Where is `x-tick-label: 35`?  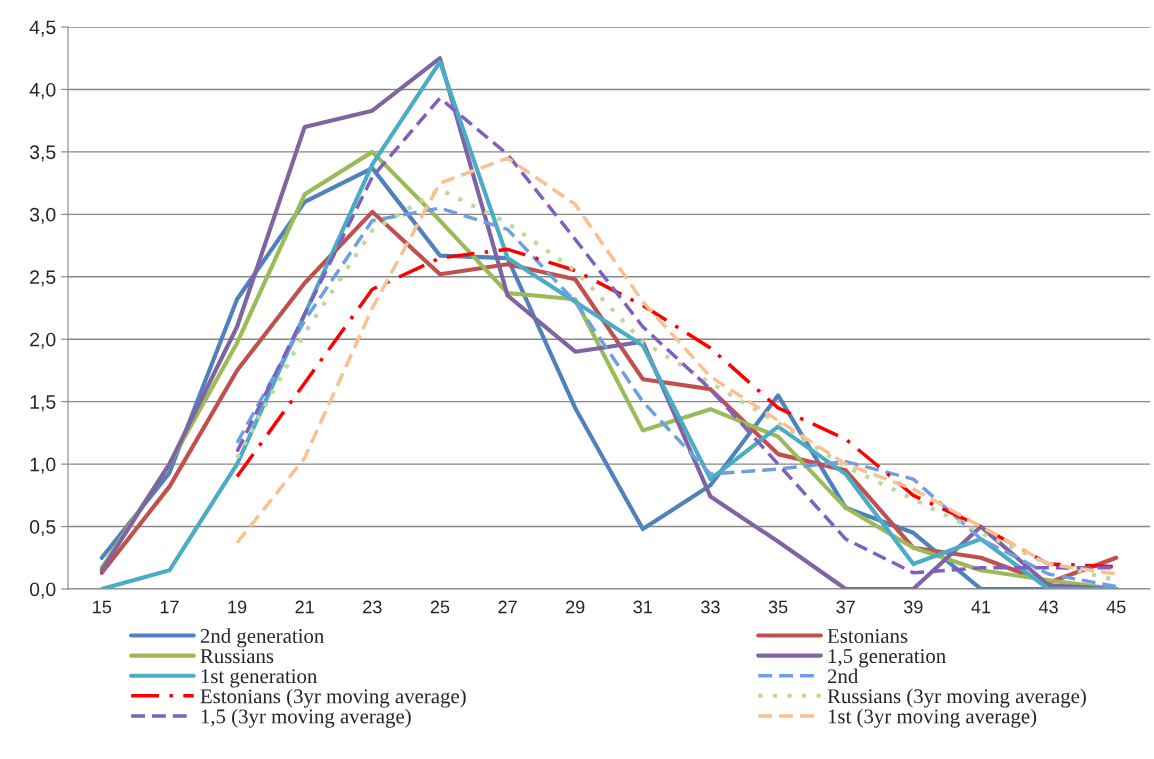 x-tick-label: 35 is located at coordinates (778, 607).